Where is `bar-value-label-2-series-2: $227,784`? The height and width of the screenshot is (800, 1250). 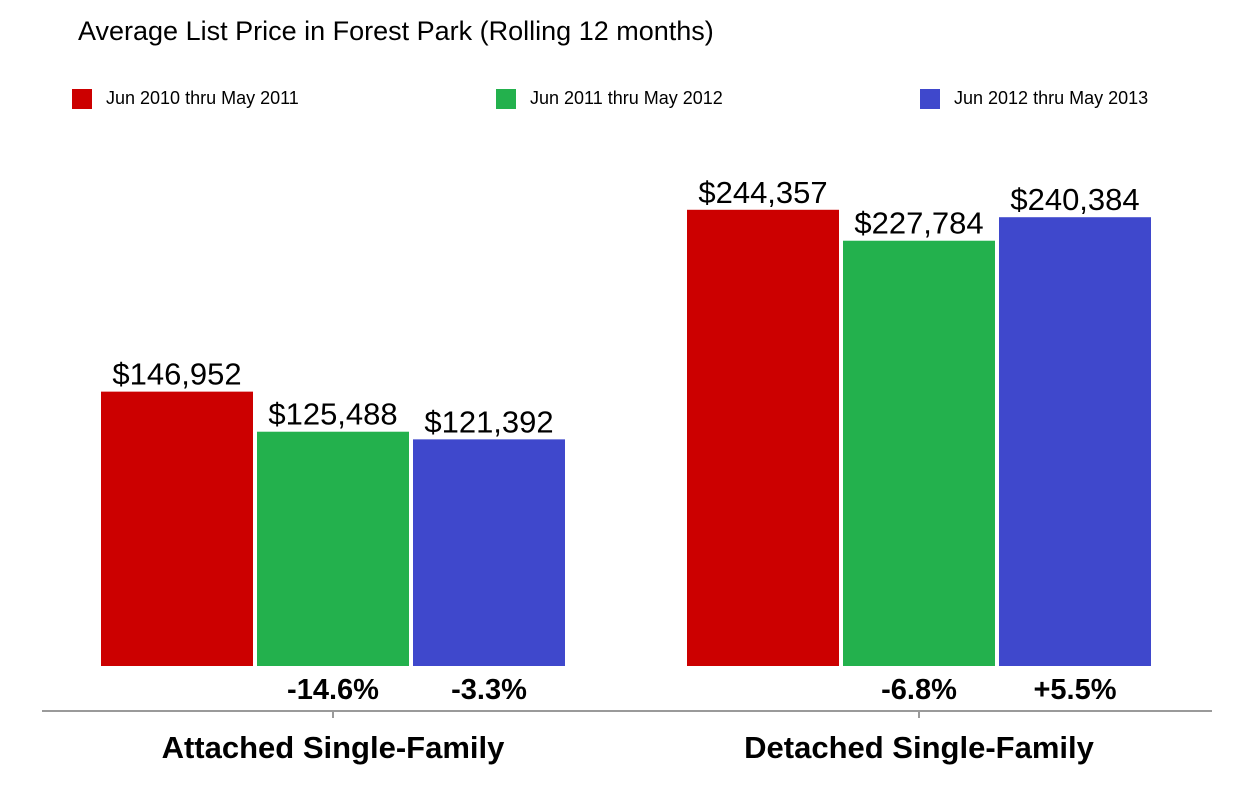 bar-value-label-2-series-2: $227,784 is located at coordinates (918, 223).